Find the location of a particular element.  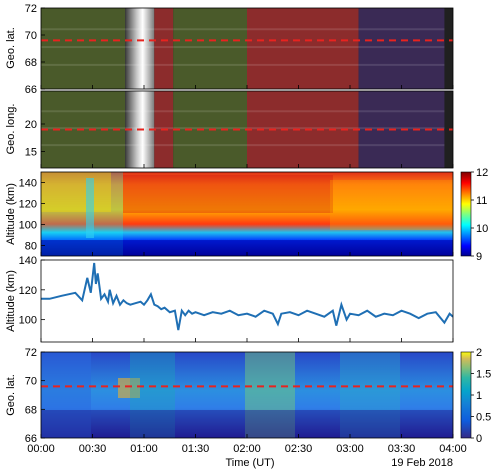

intensity-heatmap-image is located at coordinates (247, 395).